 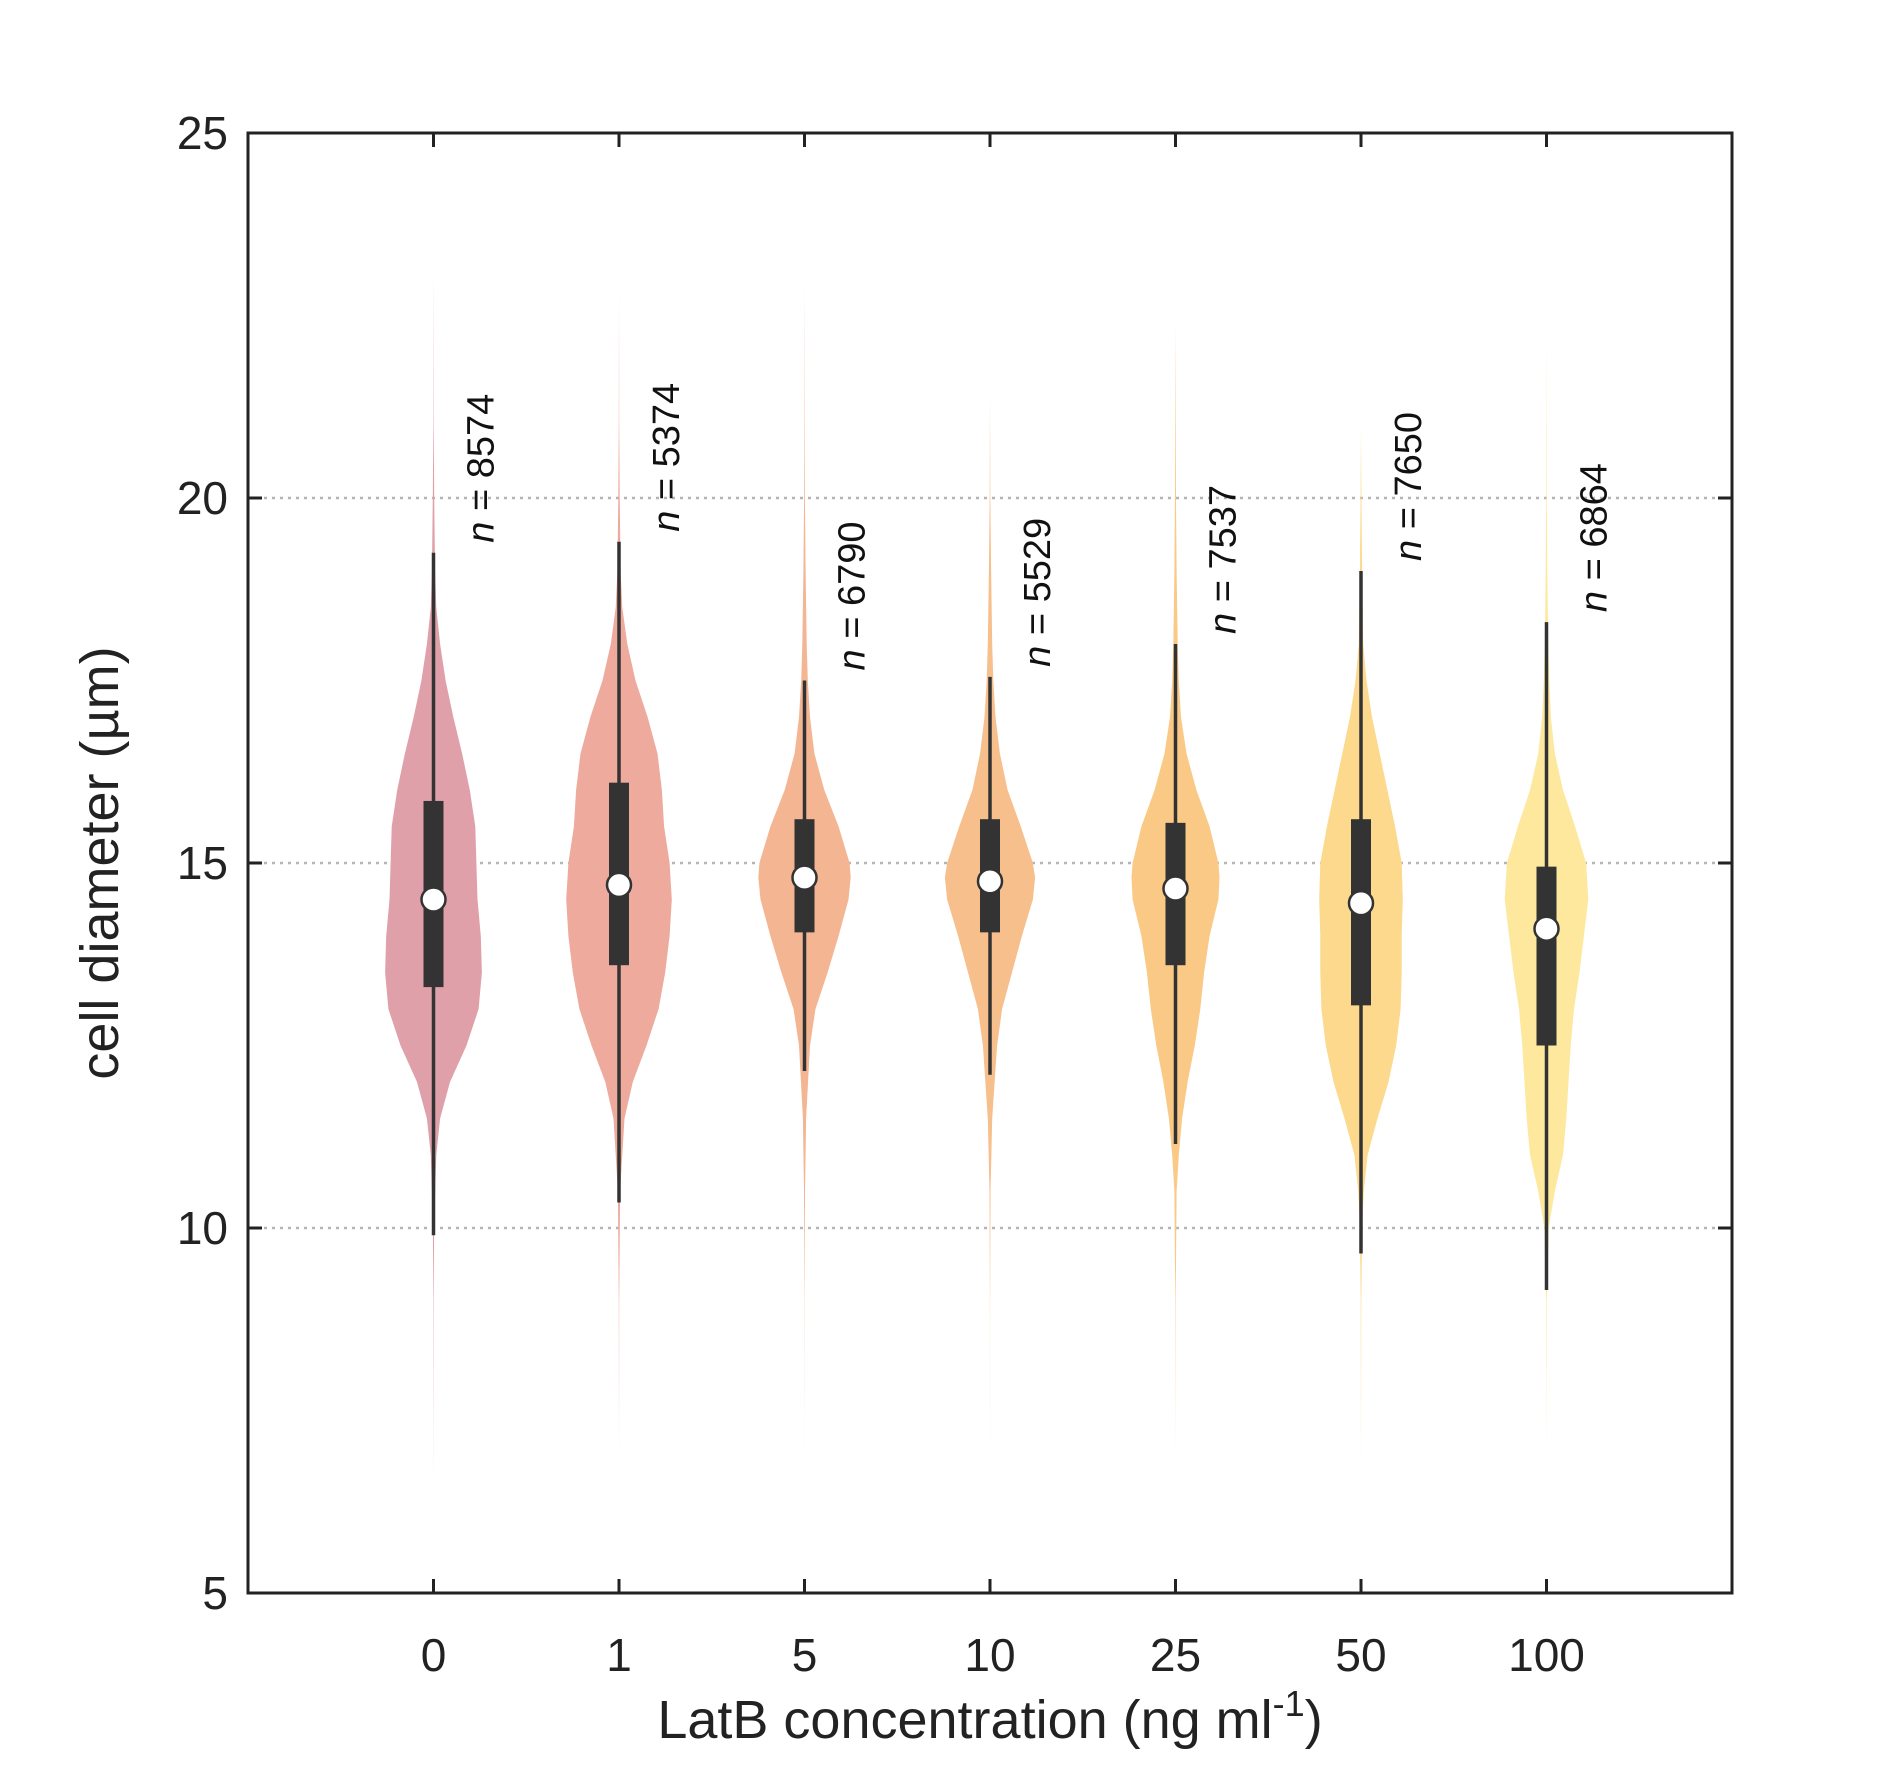 I want to click on x-tick-label-50: 50, so click(x=1360, y=1655).